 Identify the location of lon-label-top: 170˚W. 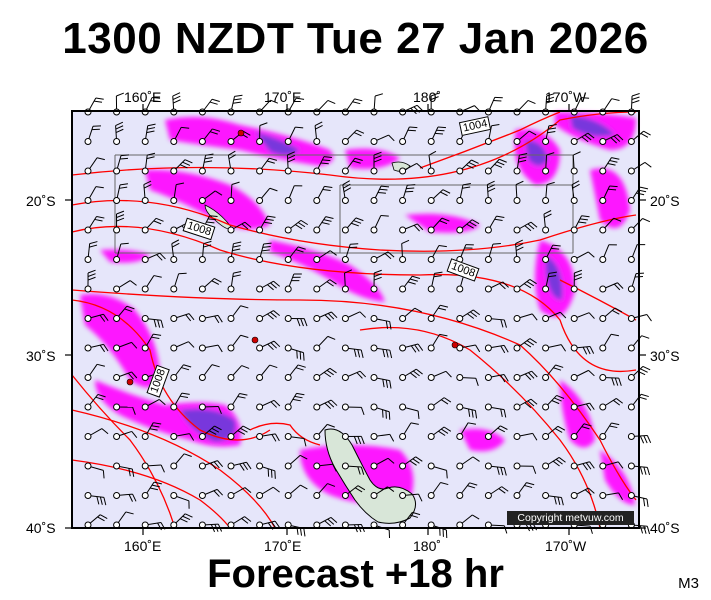
(566, 97).